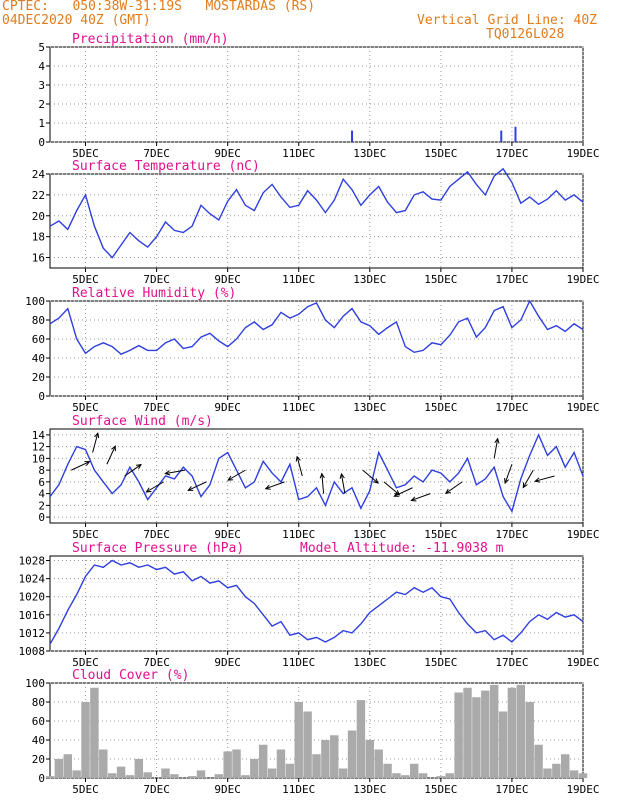  What do you see at coordinates (32, 579) in the screenshot?
I see `y-tick-label: 1024` at bounding box center [32, 579].